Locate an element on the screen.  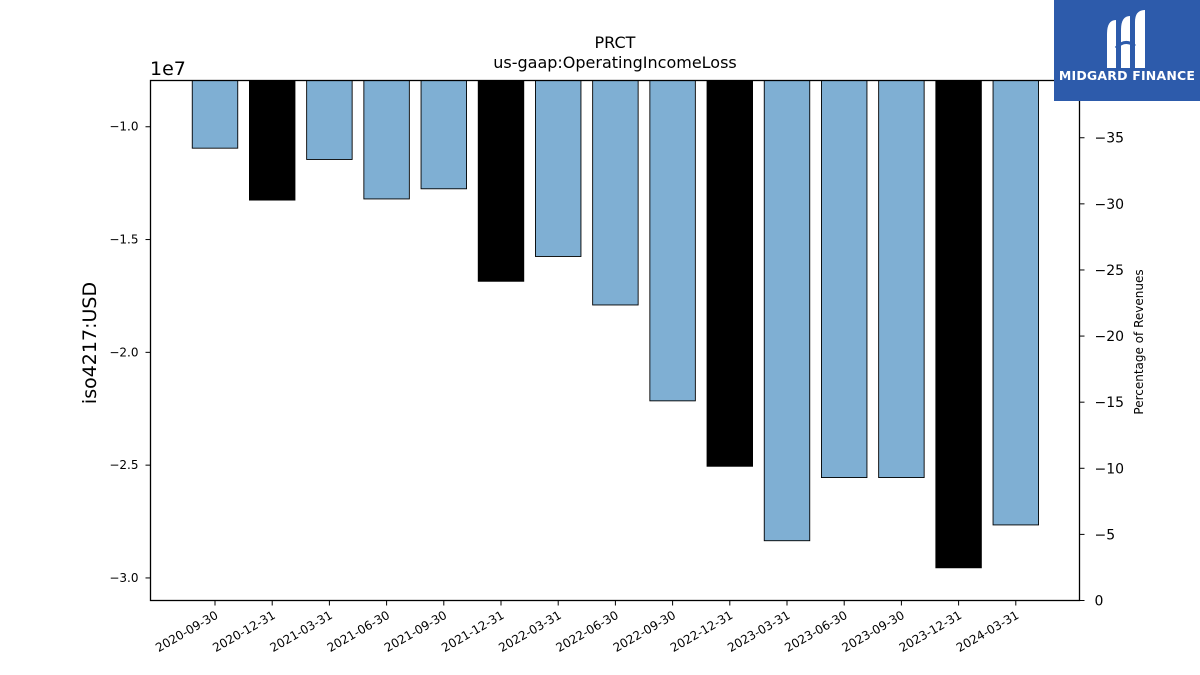
chart-title: PRCT is located at coordinates (615, 42).